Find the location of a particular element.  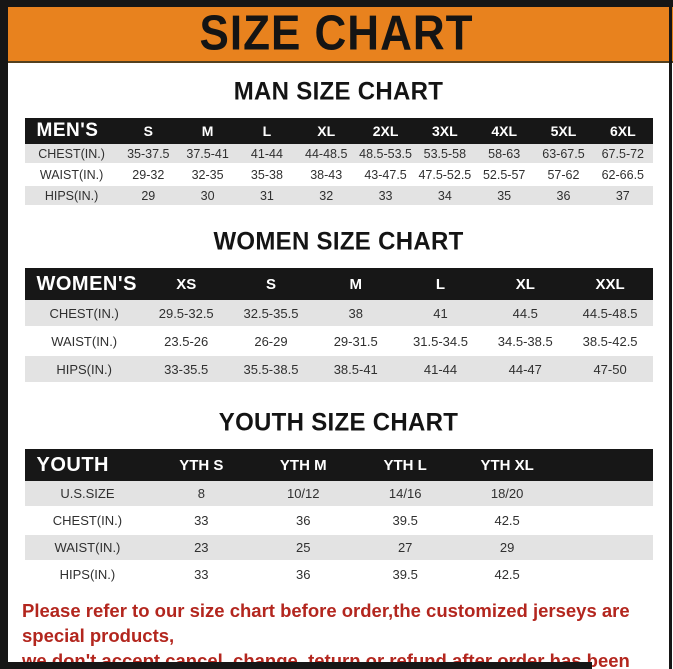

size-value-cell: 29-31.5 is located at coordinates (356, 342).